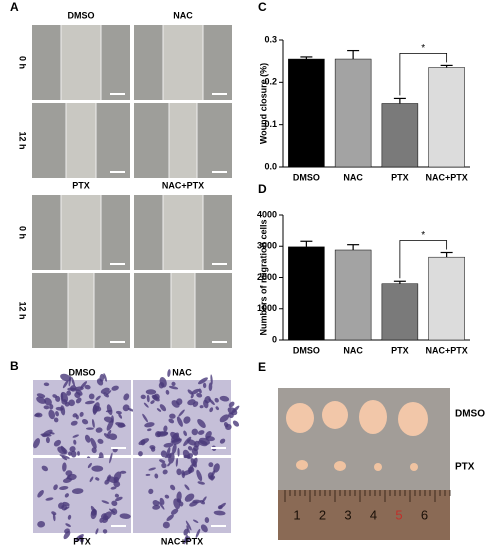 The image size is (488, 550). Describe the element at coordinates (267, 214) in the screenshot. I see `y-tick-label: 4000` at that location.